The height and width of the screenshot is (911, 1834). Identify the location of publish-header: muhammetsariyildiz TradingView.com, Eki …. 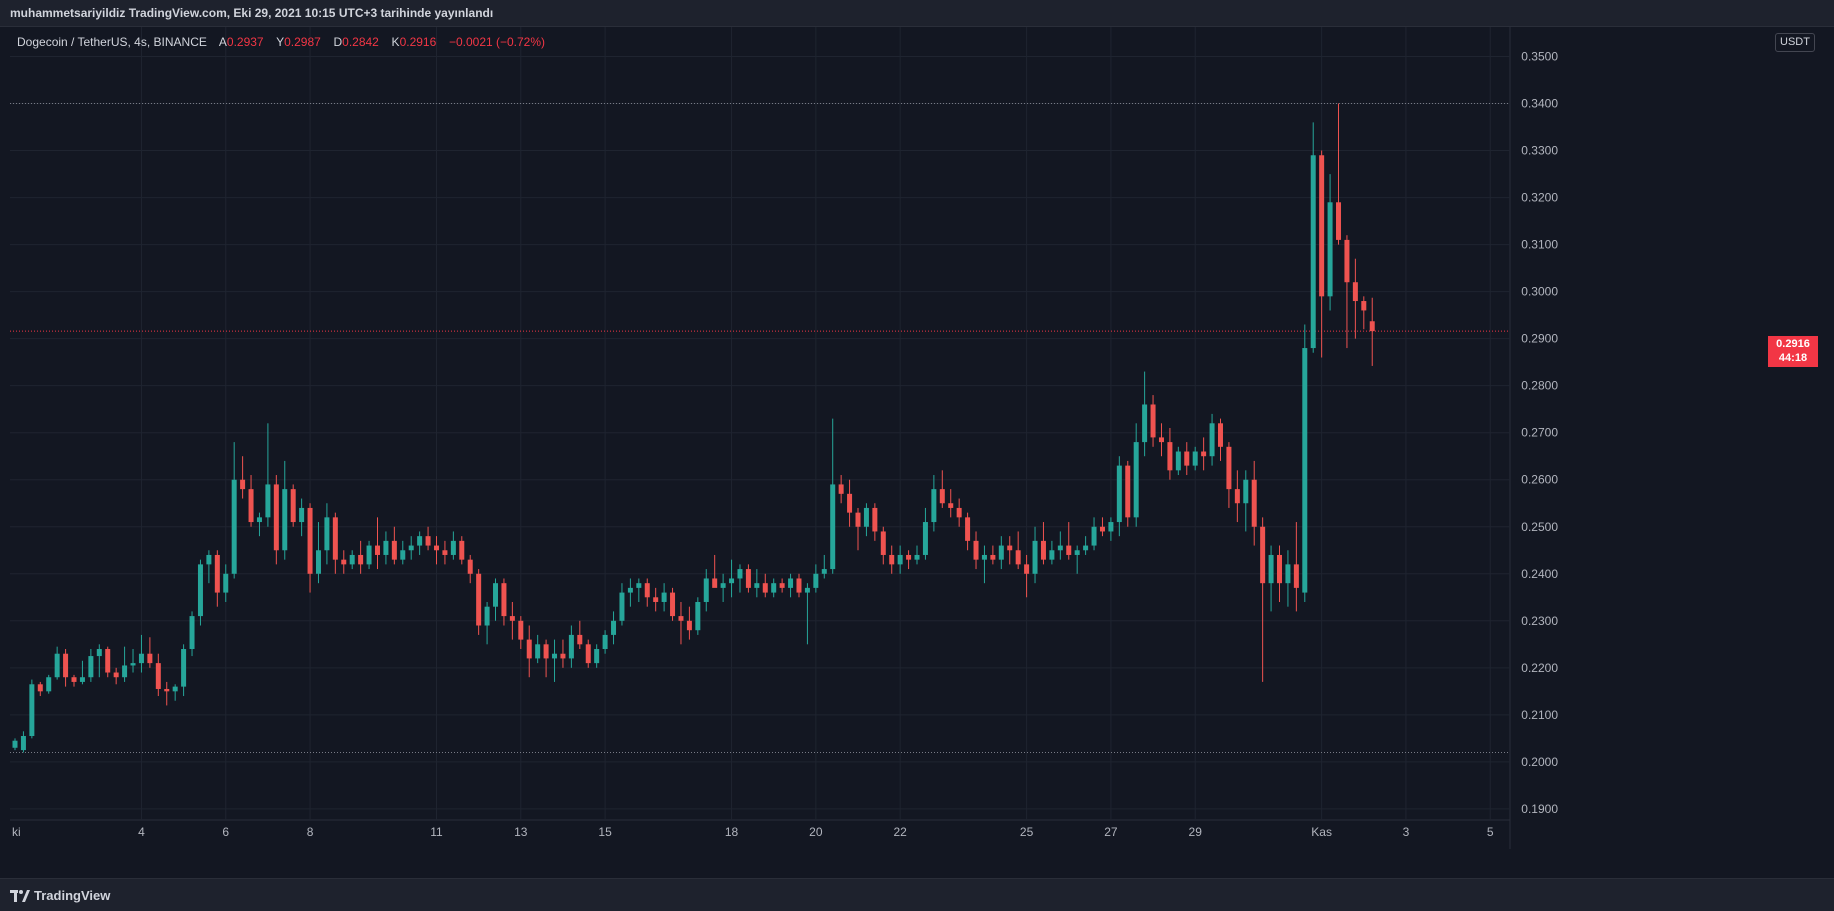
(917, 13).